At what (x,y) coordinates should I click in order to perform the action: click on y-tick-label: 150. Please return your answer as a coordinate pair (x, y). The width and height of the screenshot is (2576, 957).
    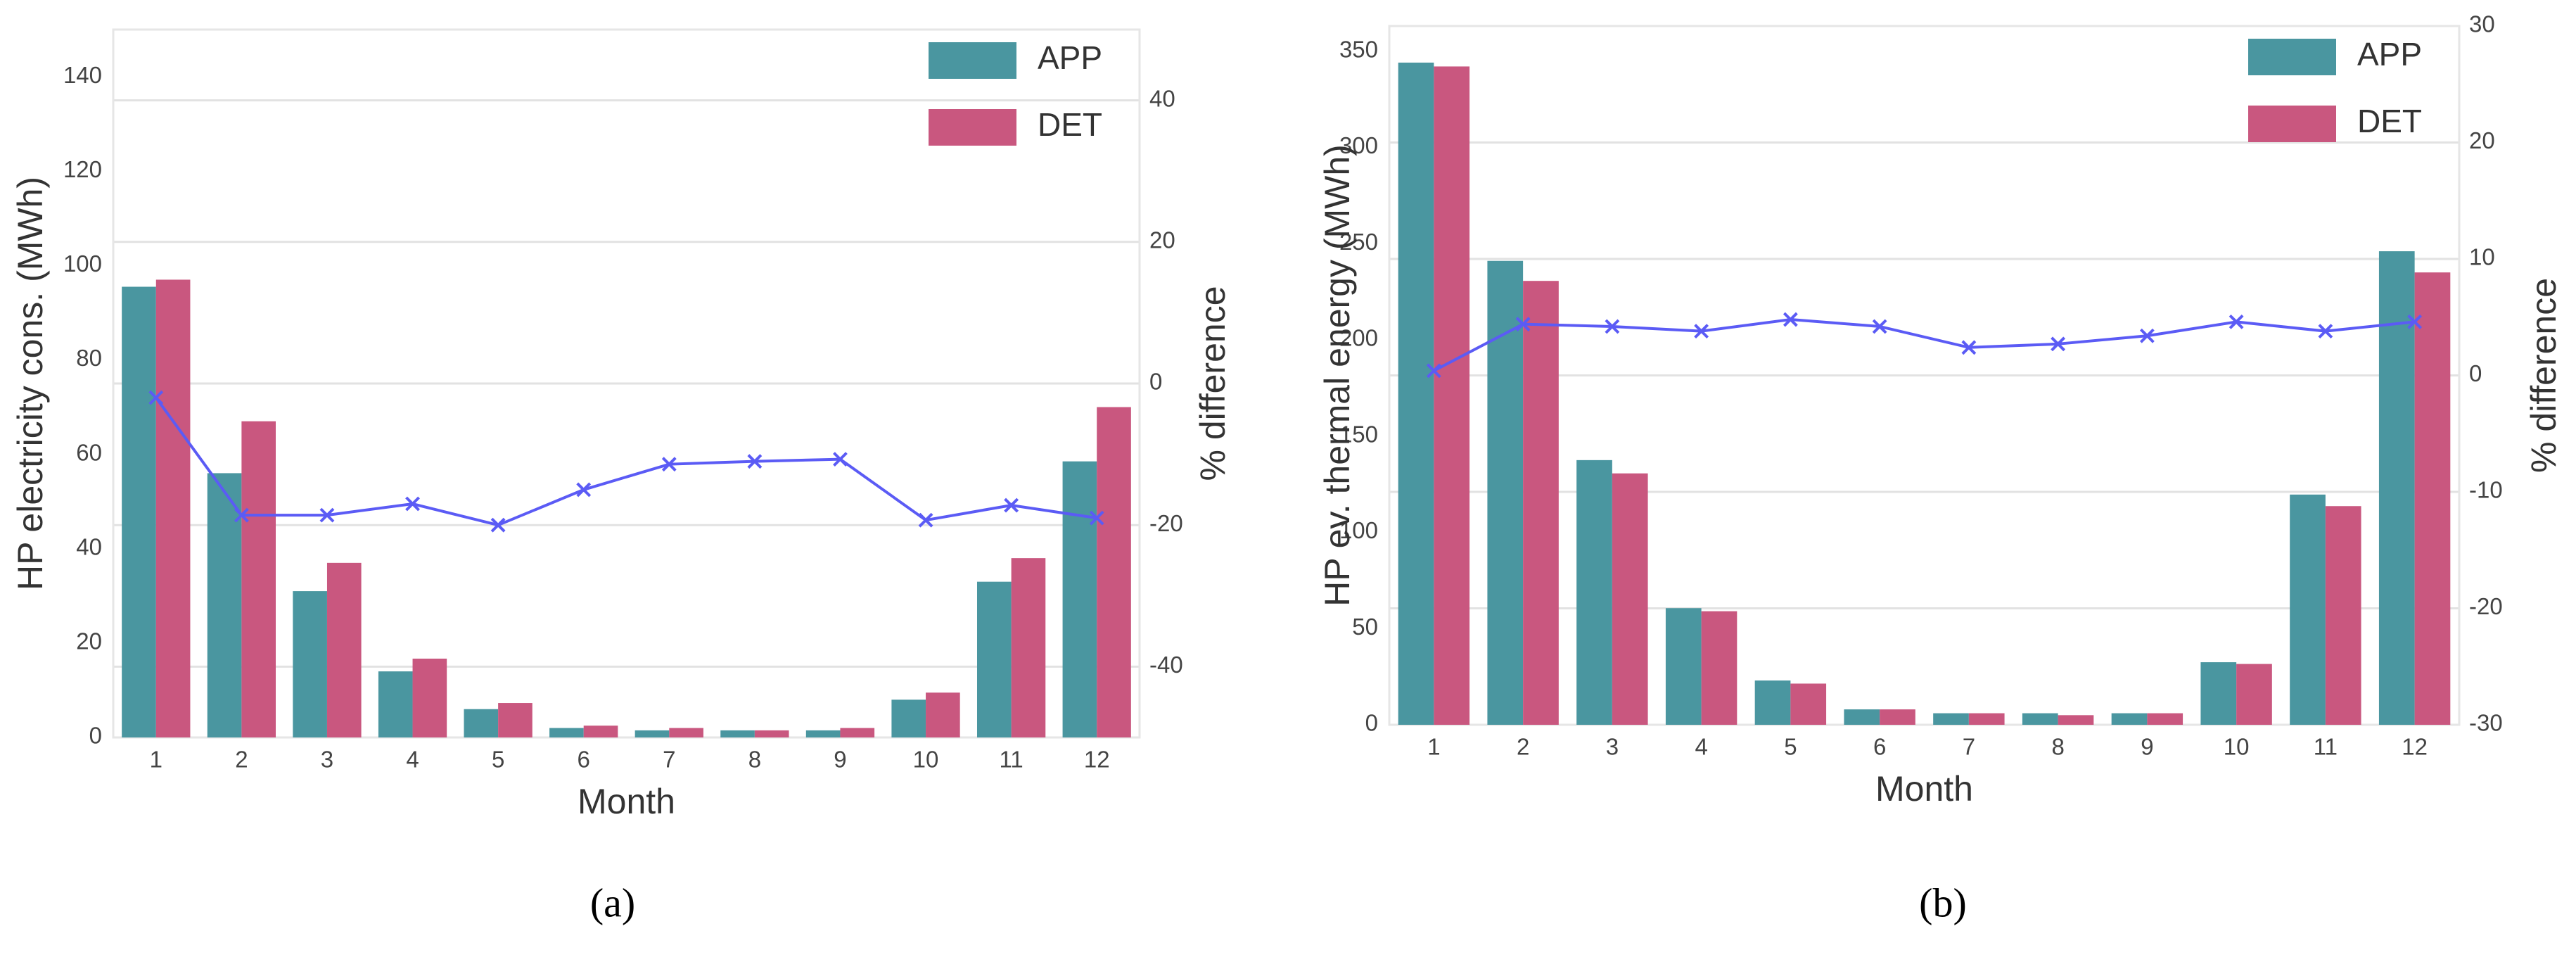
    Looking at the image, I should click on (1358, 434).